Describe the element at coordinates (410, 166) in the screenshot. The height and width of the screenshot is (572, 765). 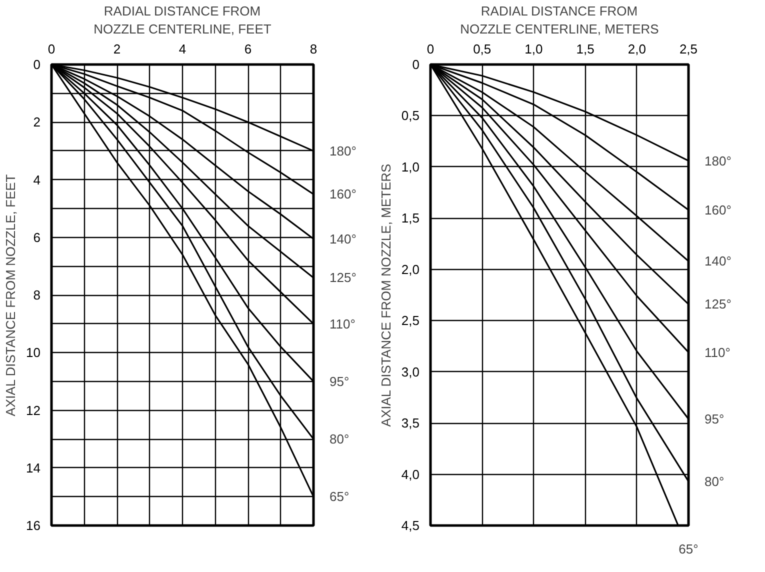
I see `y-tick-label: 1,0` at that location.